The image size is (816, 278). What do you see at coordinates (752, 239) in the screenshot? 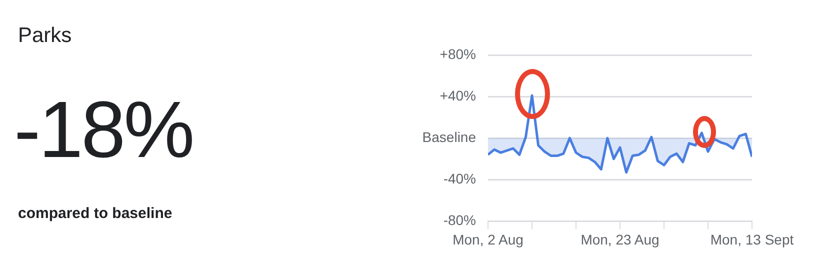
I see `x-tick-label: Mon, 13 Sept` at bounding box center [752, 239].